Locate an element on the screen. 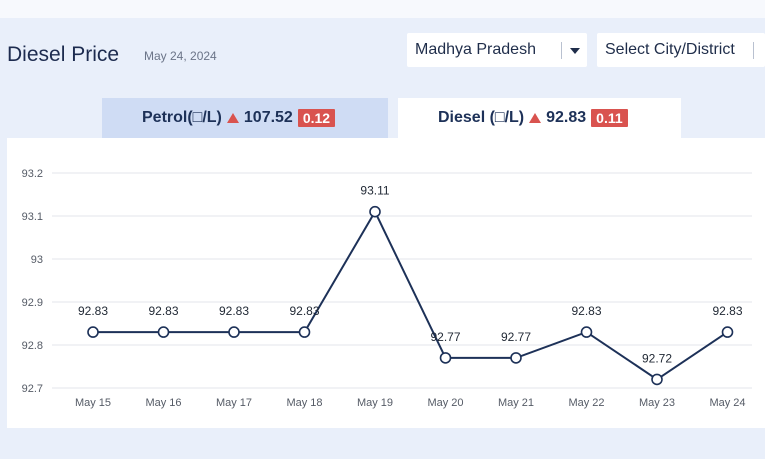 The image size is (765, 459). tab-diesel: Diesel (□/L) 92.83 0.11 is located at coordinates (539, 119).